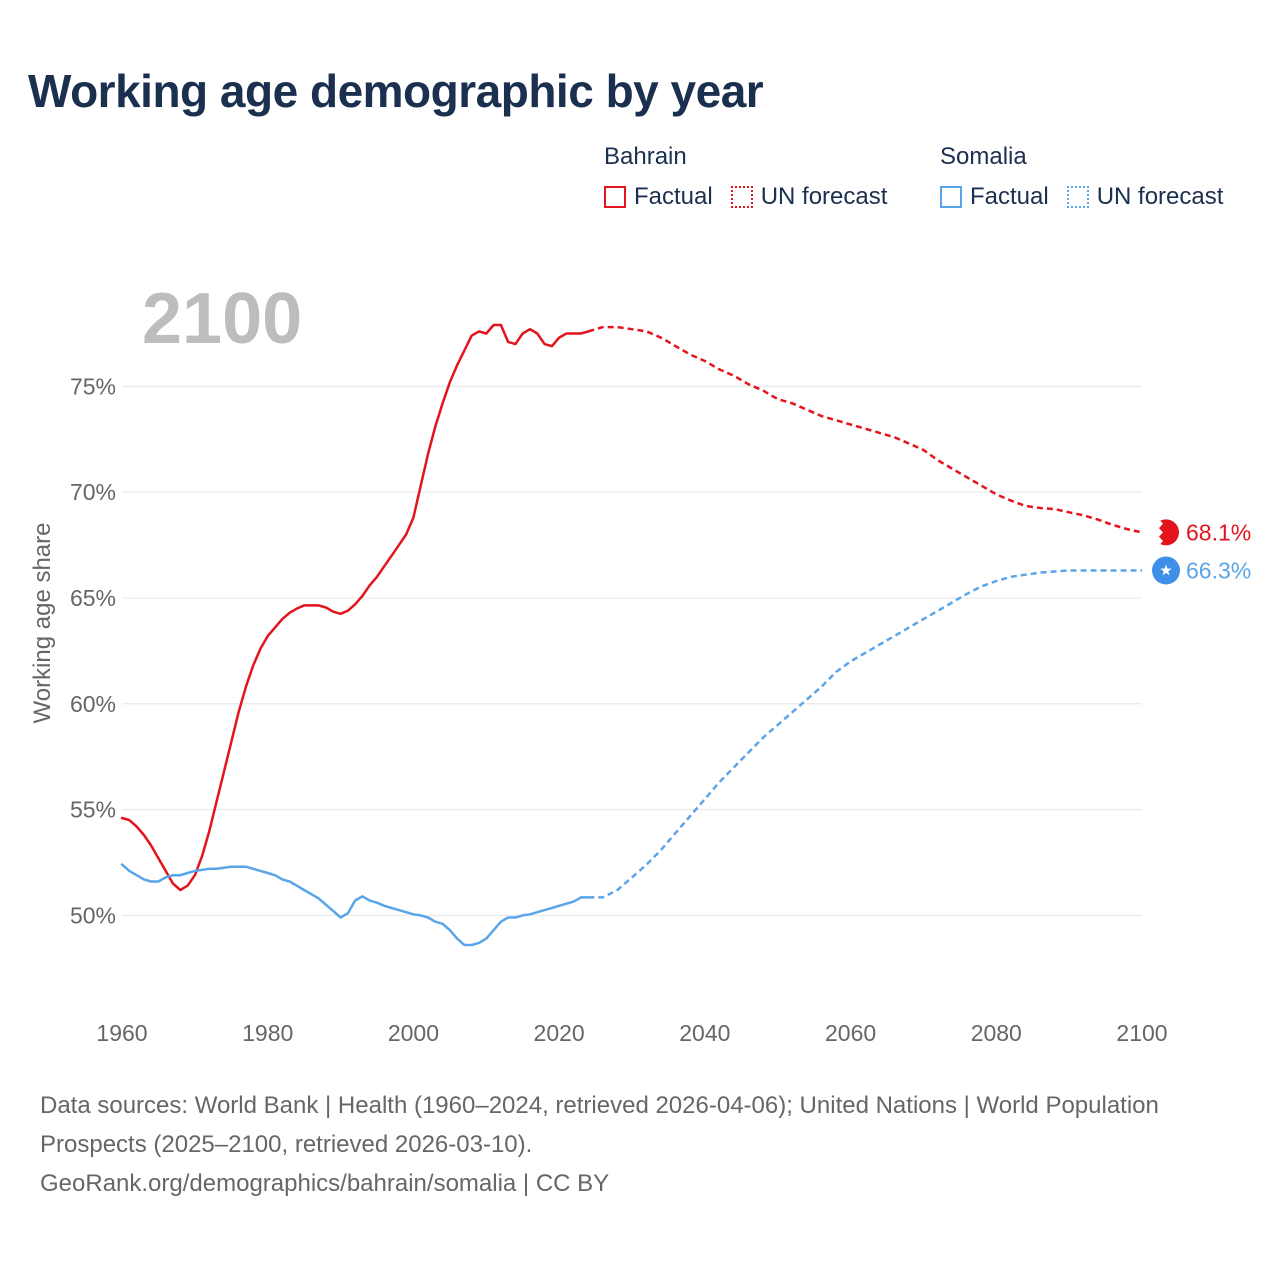 This screenshot has width=1280, height=1280. What do you see at coordinates (983, 156) in the screenshot?
I see `legend-group-name: Somalia` at bounding box center [983, 156].